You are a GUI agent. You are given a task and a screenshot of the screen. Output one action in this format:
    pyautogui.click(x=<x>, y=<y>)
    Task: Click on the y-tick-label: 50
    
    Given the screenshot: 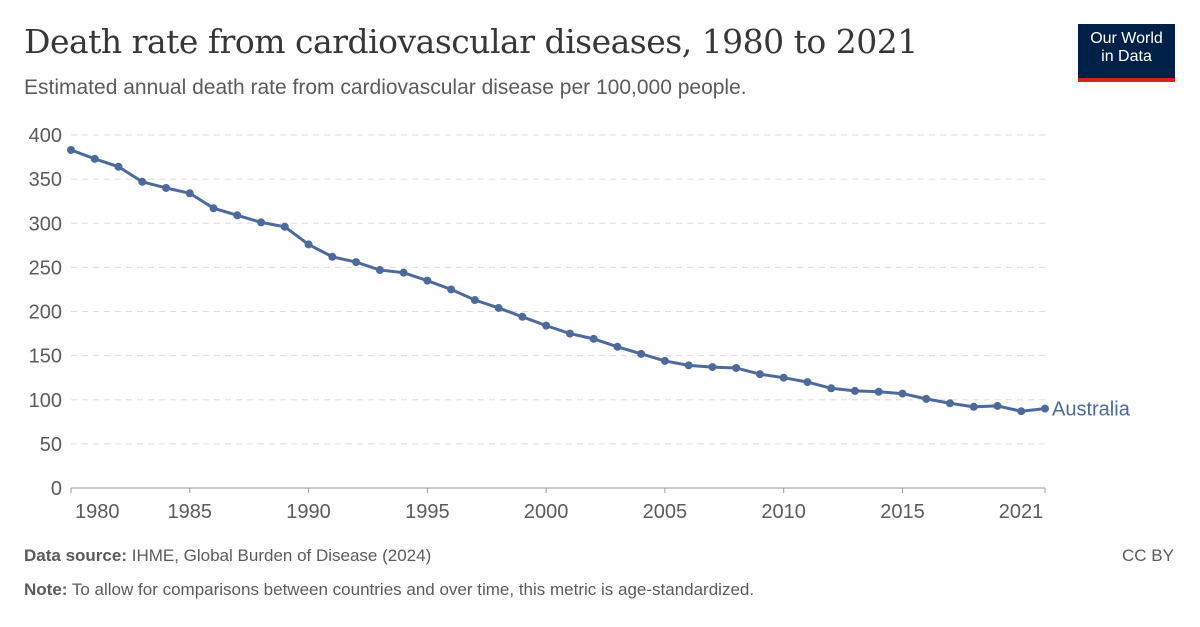 What is the action you would take?
    pyautogui.click(x=51, y=445)
    